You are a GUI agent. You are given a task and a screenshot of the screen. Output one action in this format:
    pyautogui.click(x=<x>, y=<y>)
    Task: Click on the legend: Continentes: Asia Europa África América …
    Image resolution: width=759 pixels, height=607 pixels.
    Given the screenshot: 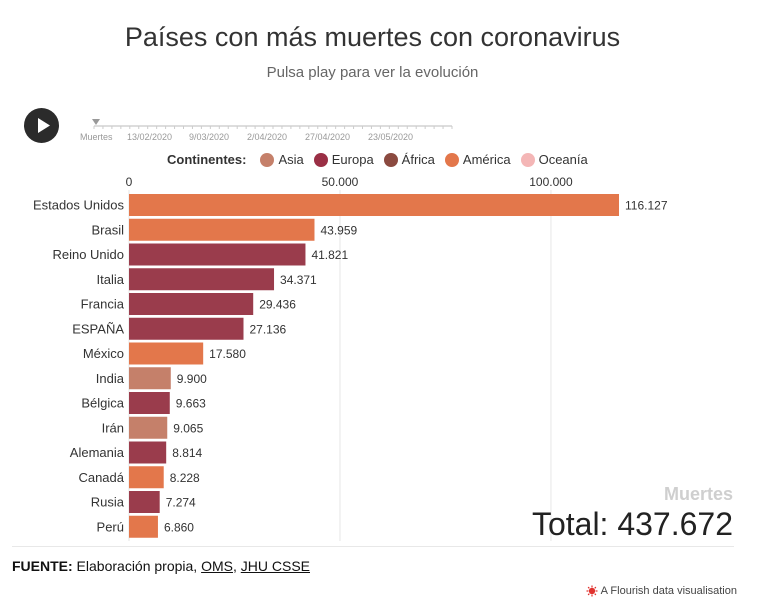 What is the action you would take?
    pyautogui.click(x=382, y=159)
    